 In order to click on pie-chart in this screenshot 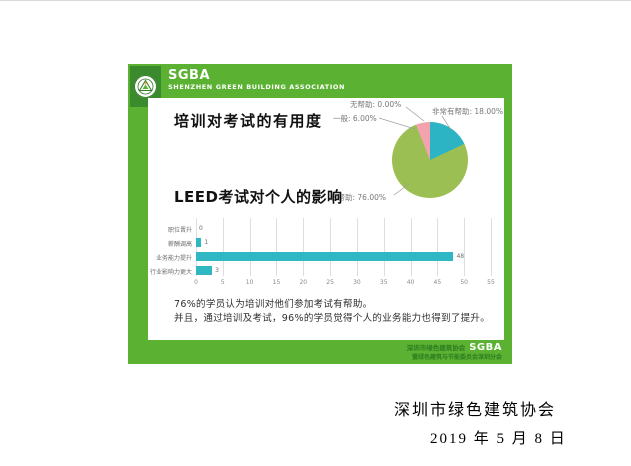, I will do `click(430, 160)`.